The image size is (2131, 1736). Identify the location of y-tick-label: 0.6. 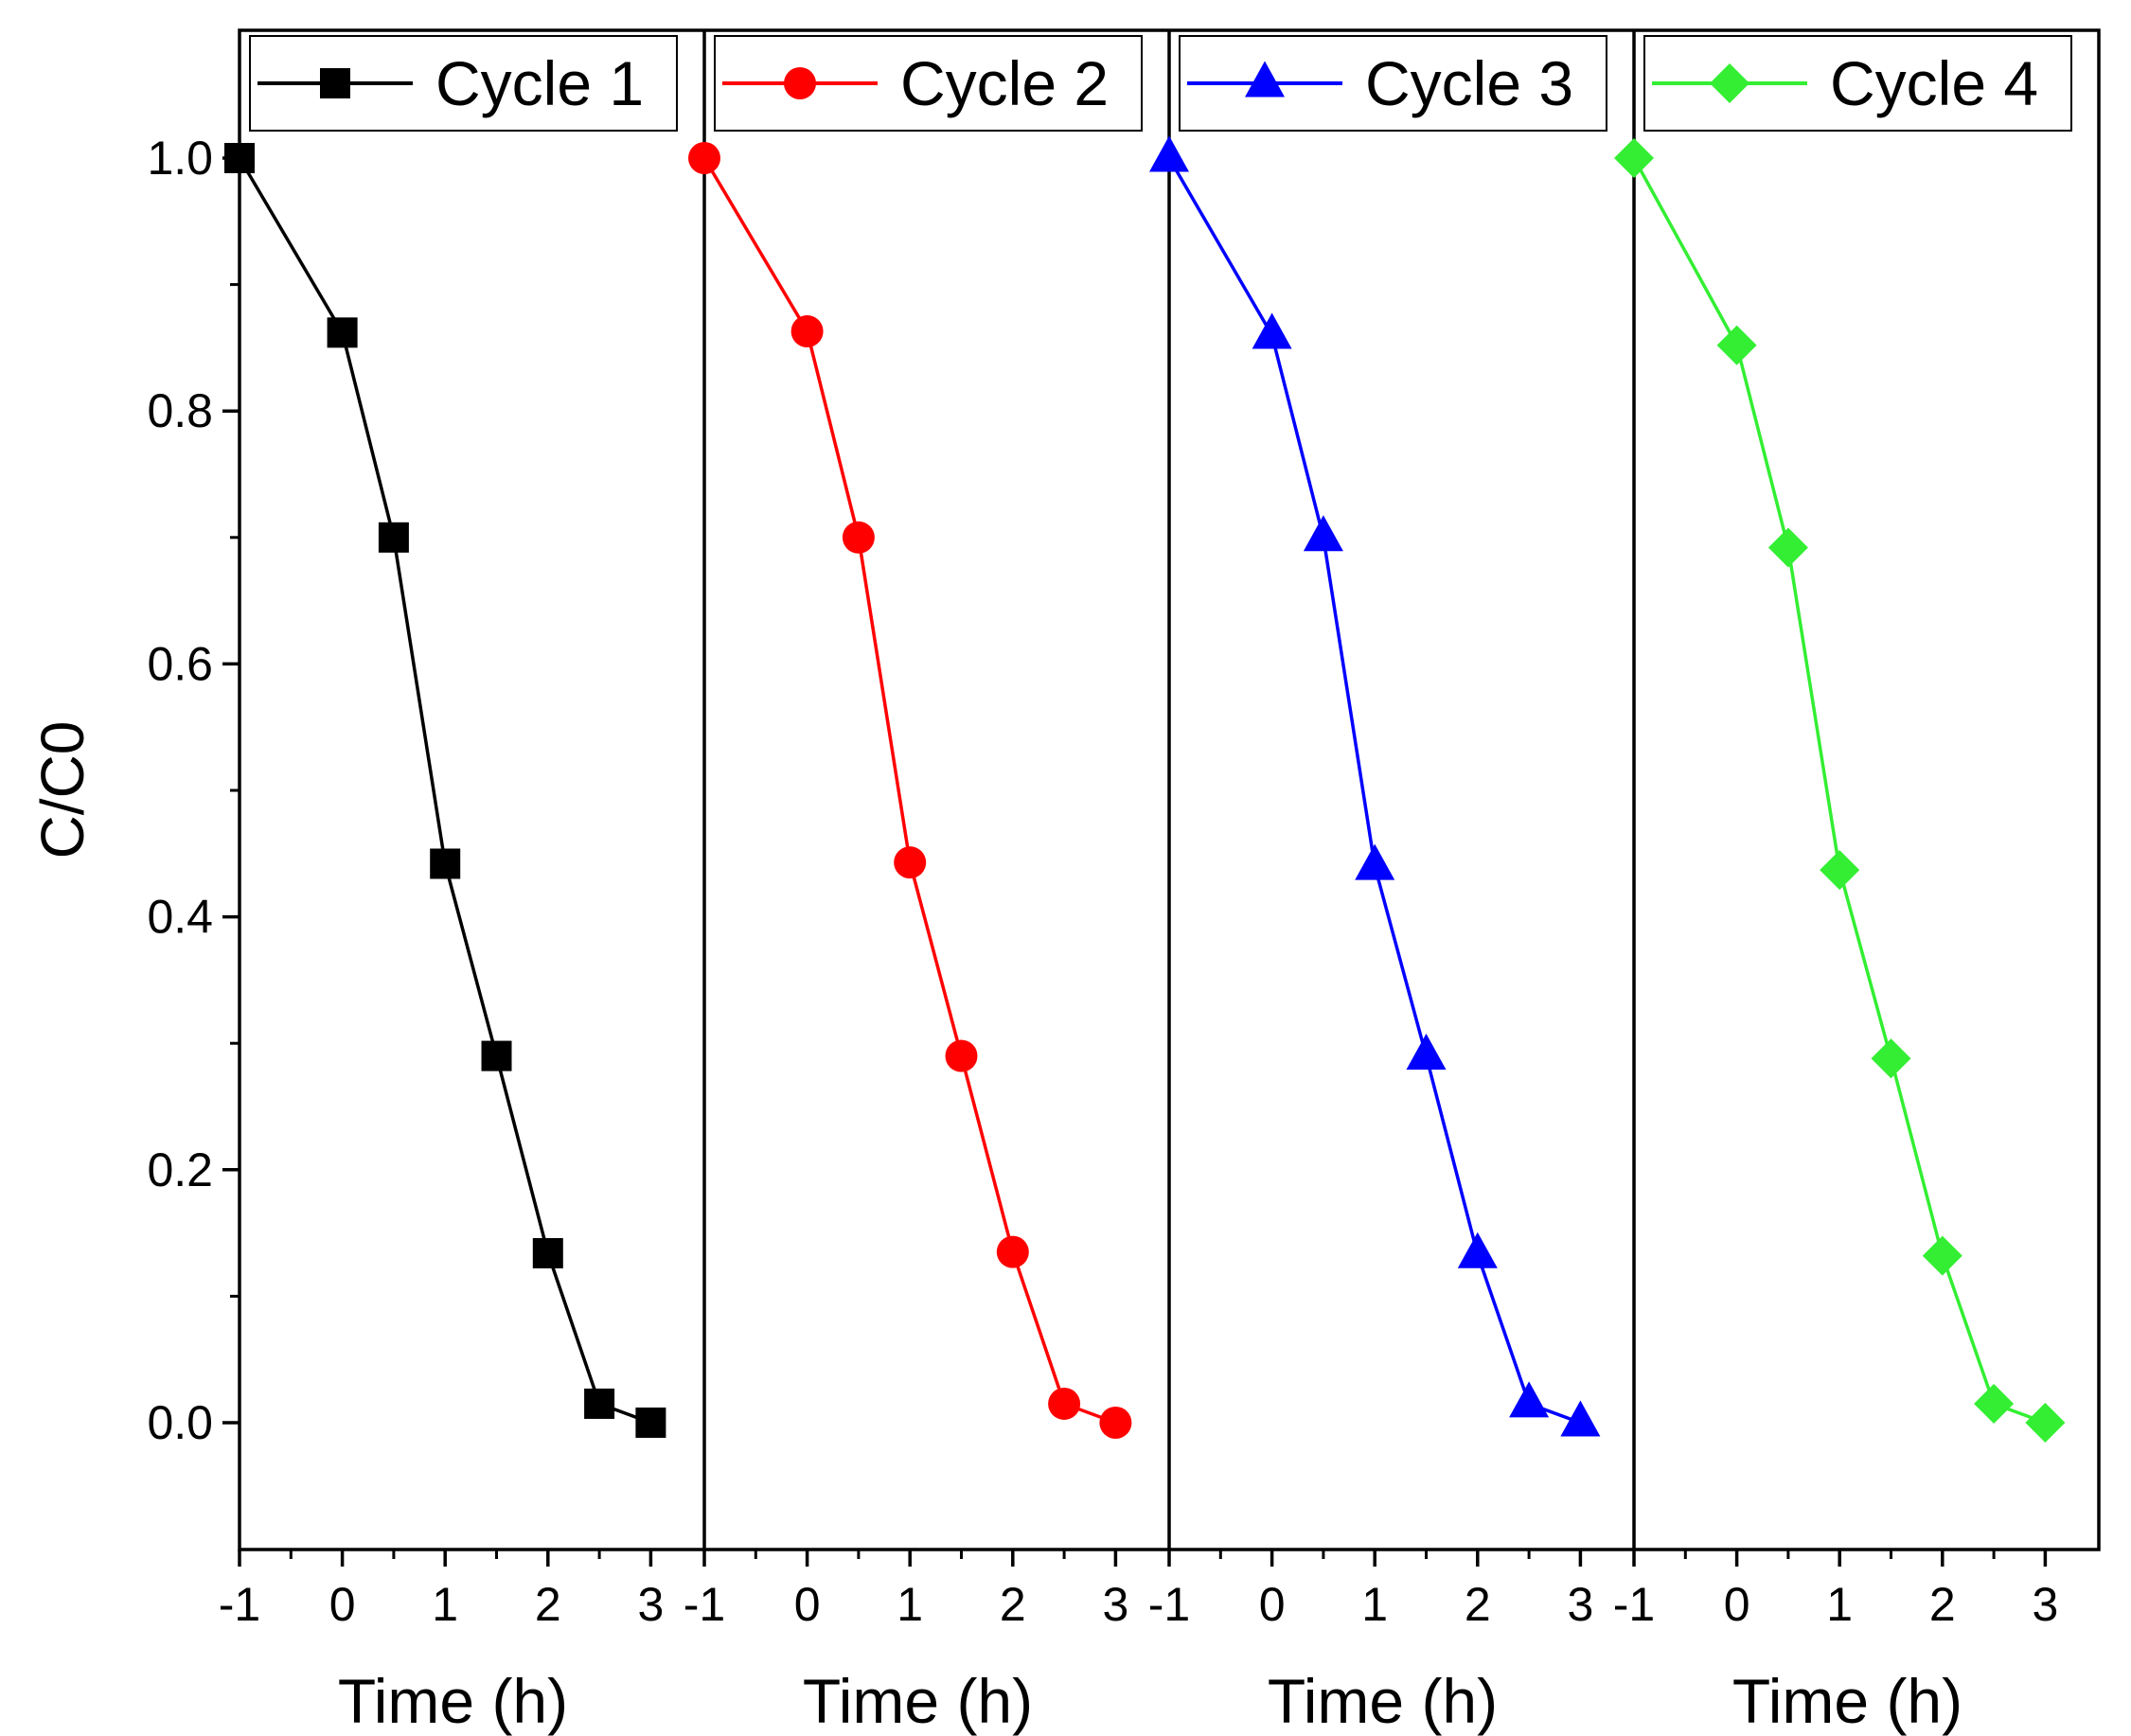
(180, 663).